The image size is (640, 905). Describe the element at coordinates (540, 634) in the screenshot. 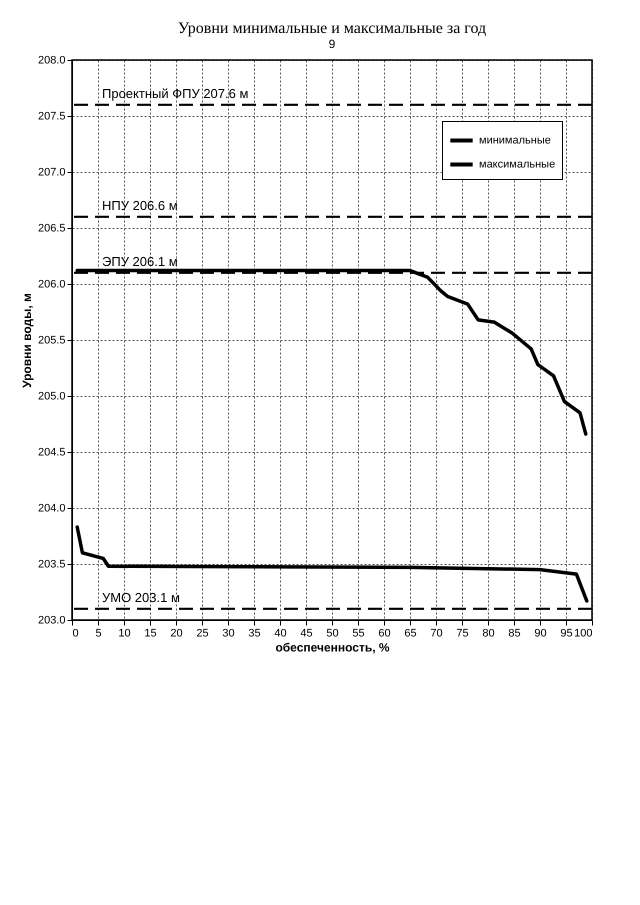

I see `x-tick-label: 90` at that location.